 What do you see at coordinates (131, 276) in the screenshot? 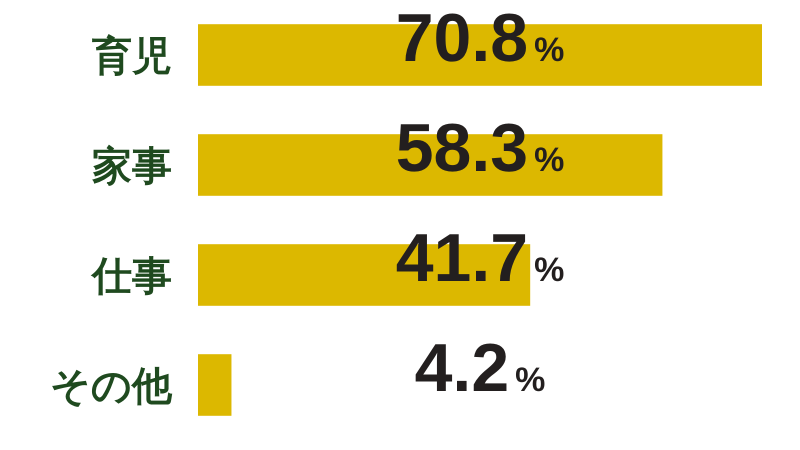
I see `y-tick-label: 仕事` at bounding box center [131, 276].